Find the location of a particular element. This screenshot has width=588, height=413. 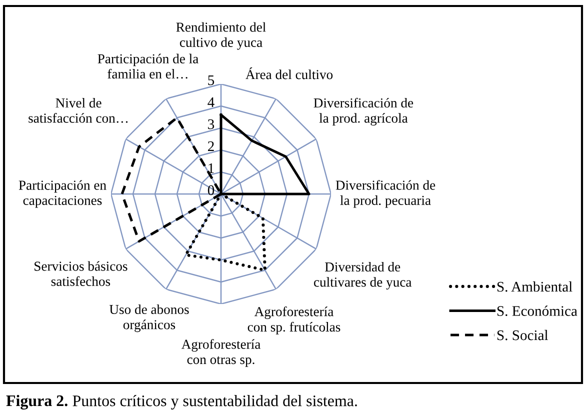

legend-label: S. Ambiental is located at coordinates (534, 286).